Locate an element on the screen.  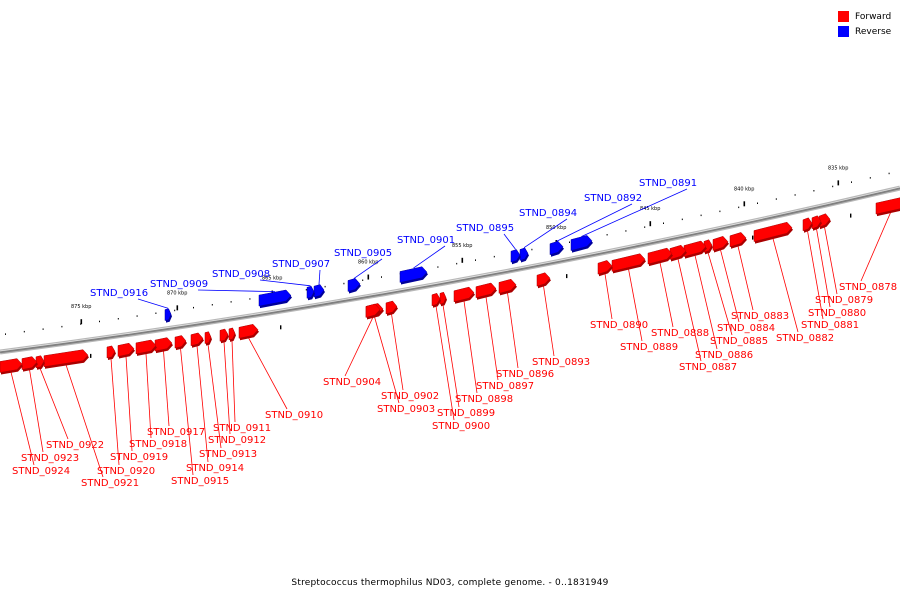
gene-label: STND_0908 is located at coordinates (241, 274).